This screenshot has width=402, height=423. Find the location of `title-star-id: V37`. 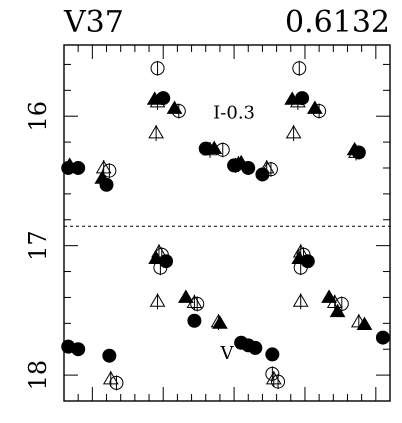

title-star-id: V37 is located at coordinates (93, 22).